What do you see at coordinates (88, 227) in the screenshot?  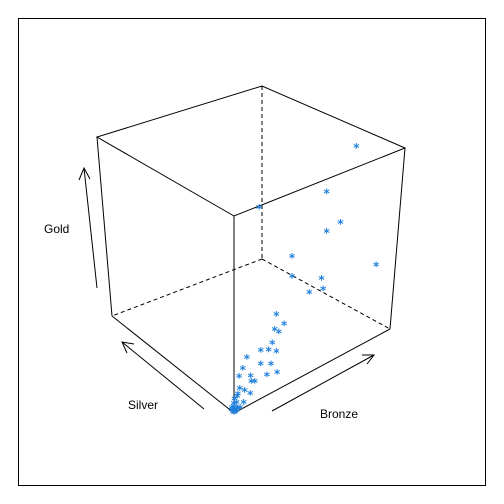 I see `z-axis-arrow` at bounding box center [88, 227].